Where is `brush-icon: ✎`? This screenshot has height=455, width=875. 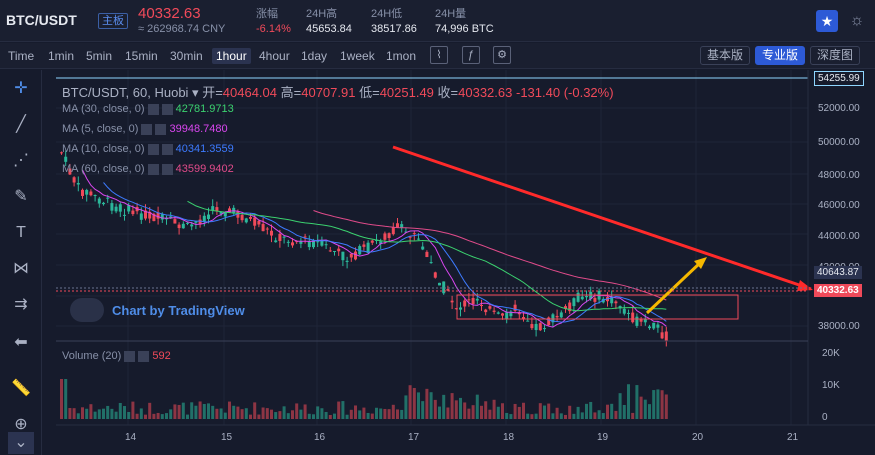 brush-icon: ✎ is located at coordinates (21, 196).